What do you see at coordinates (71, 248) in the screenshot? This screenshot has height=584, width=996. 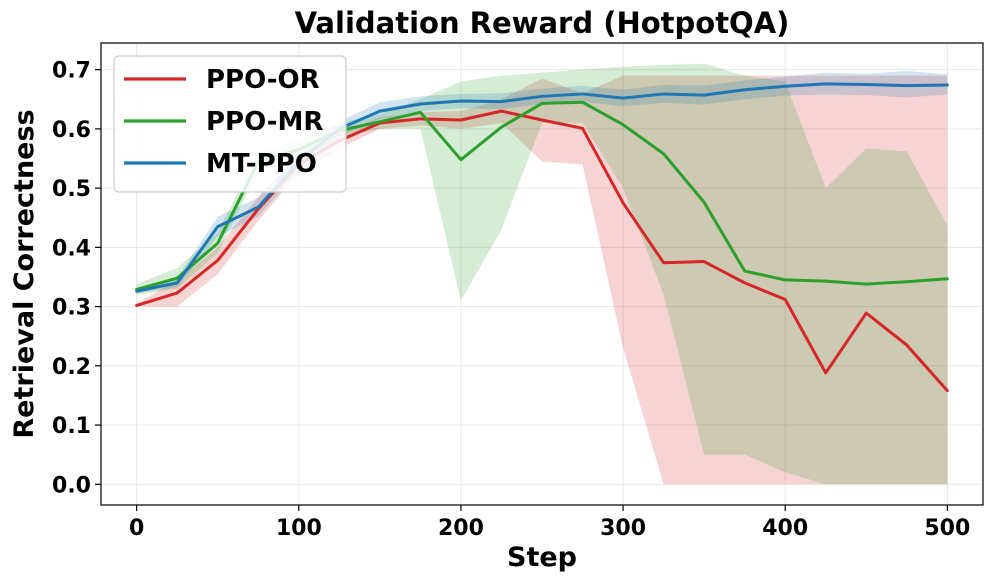 I see `y-tick-label: 0.4` at bounding box center [71, 248].